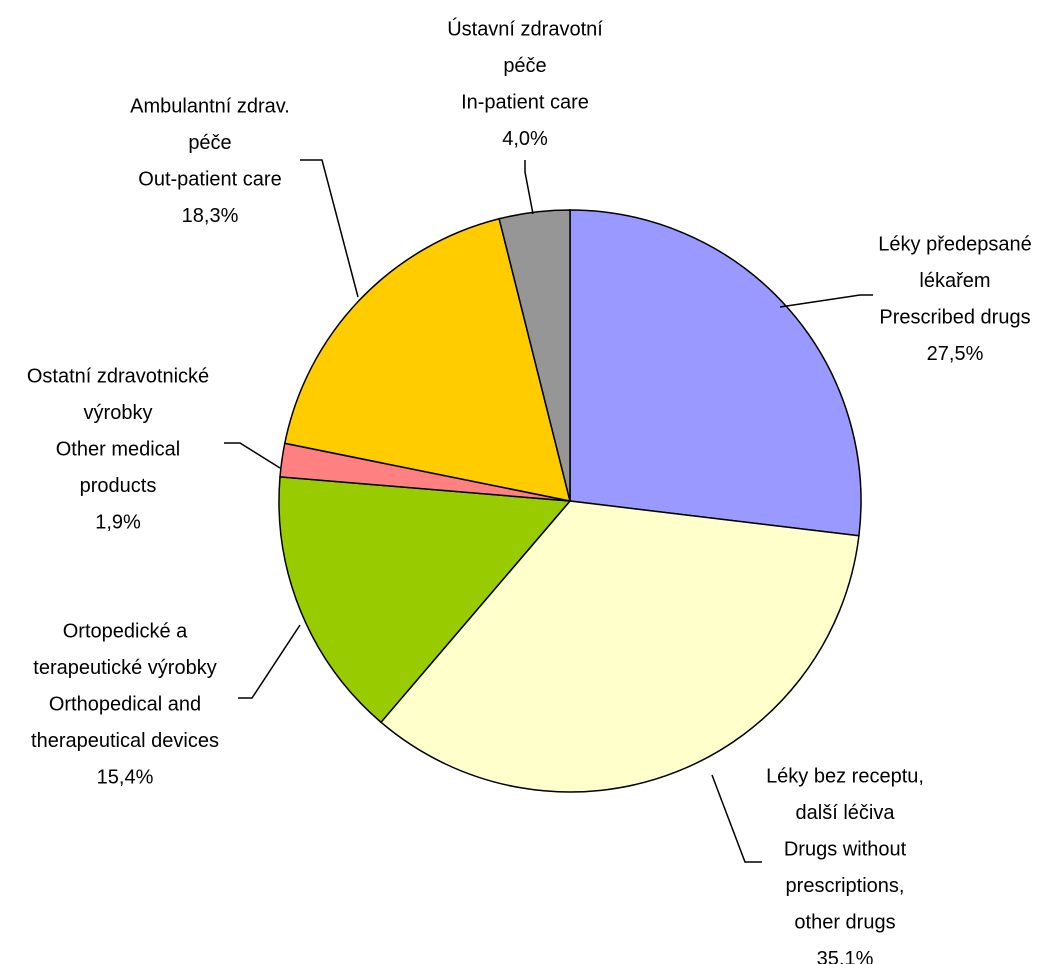 The height and width of the screenshot is (964, 1060). Describe the element at coordinates (118, 376) in the screenshot. I see `slice-label: Ostatní zdravotnické` at that location.